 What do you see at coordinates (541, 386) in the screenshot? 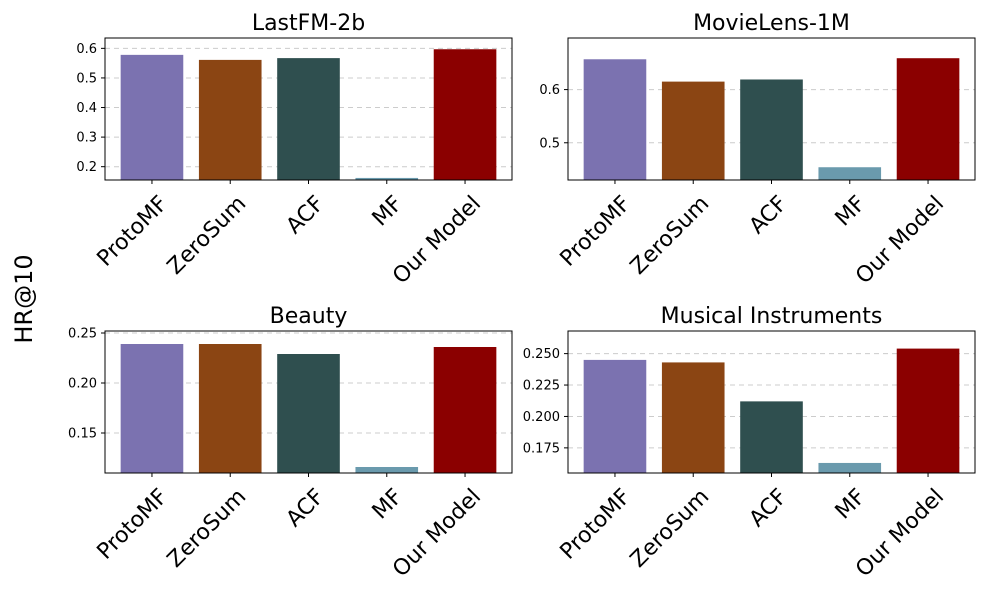
I see `y-tick-label: 0.225` at bounding box center [541, 386].